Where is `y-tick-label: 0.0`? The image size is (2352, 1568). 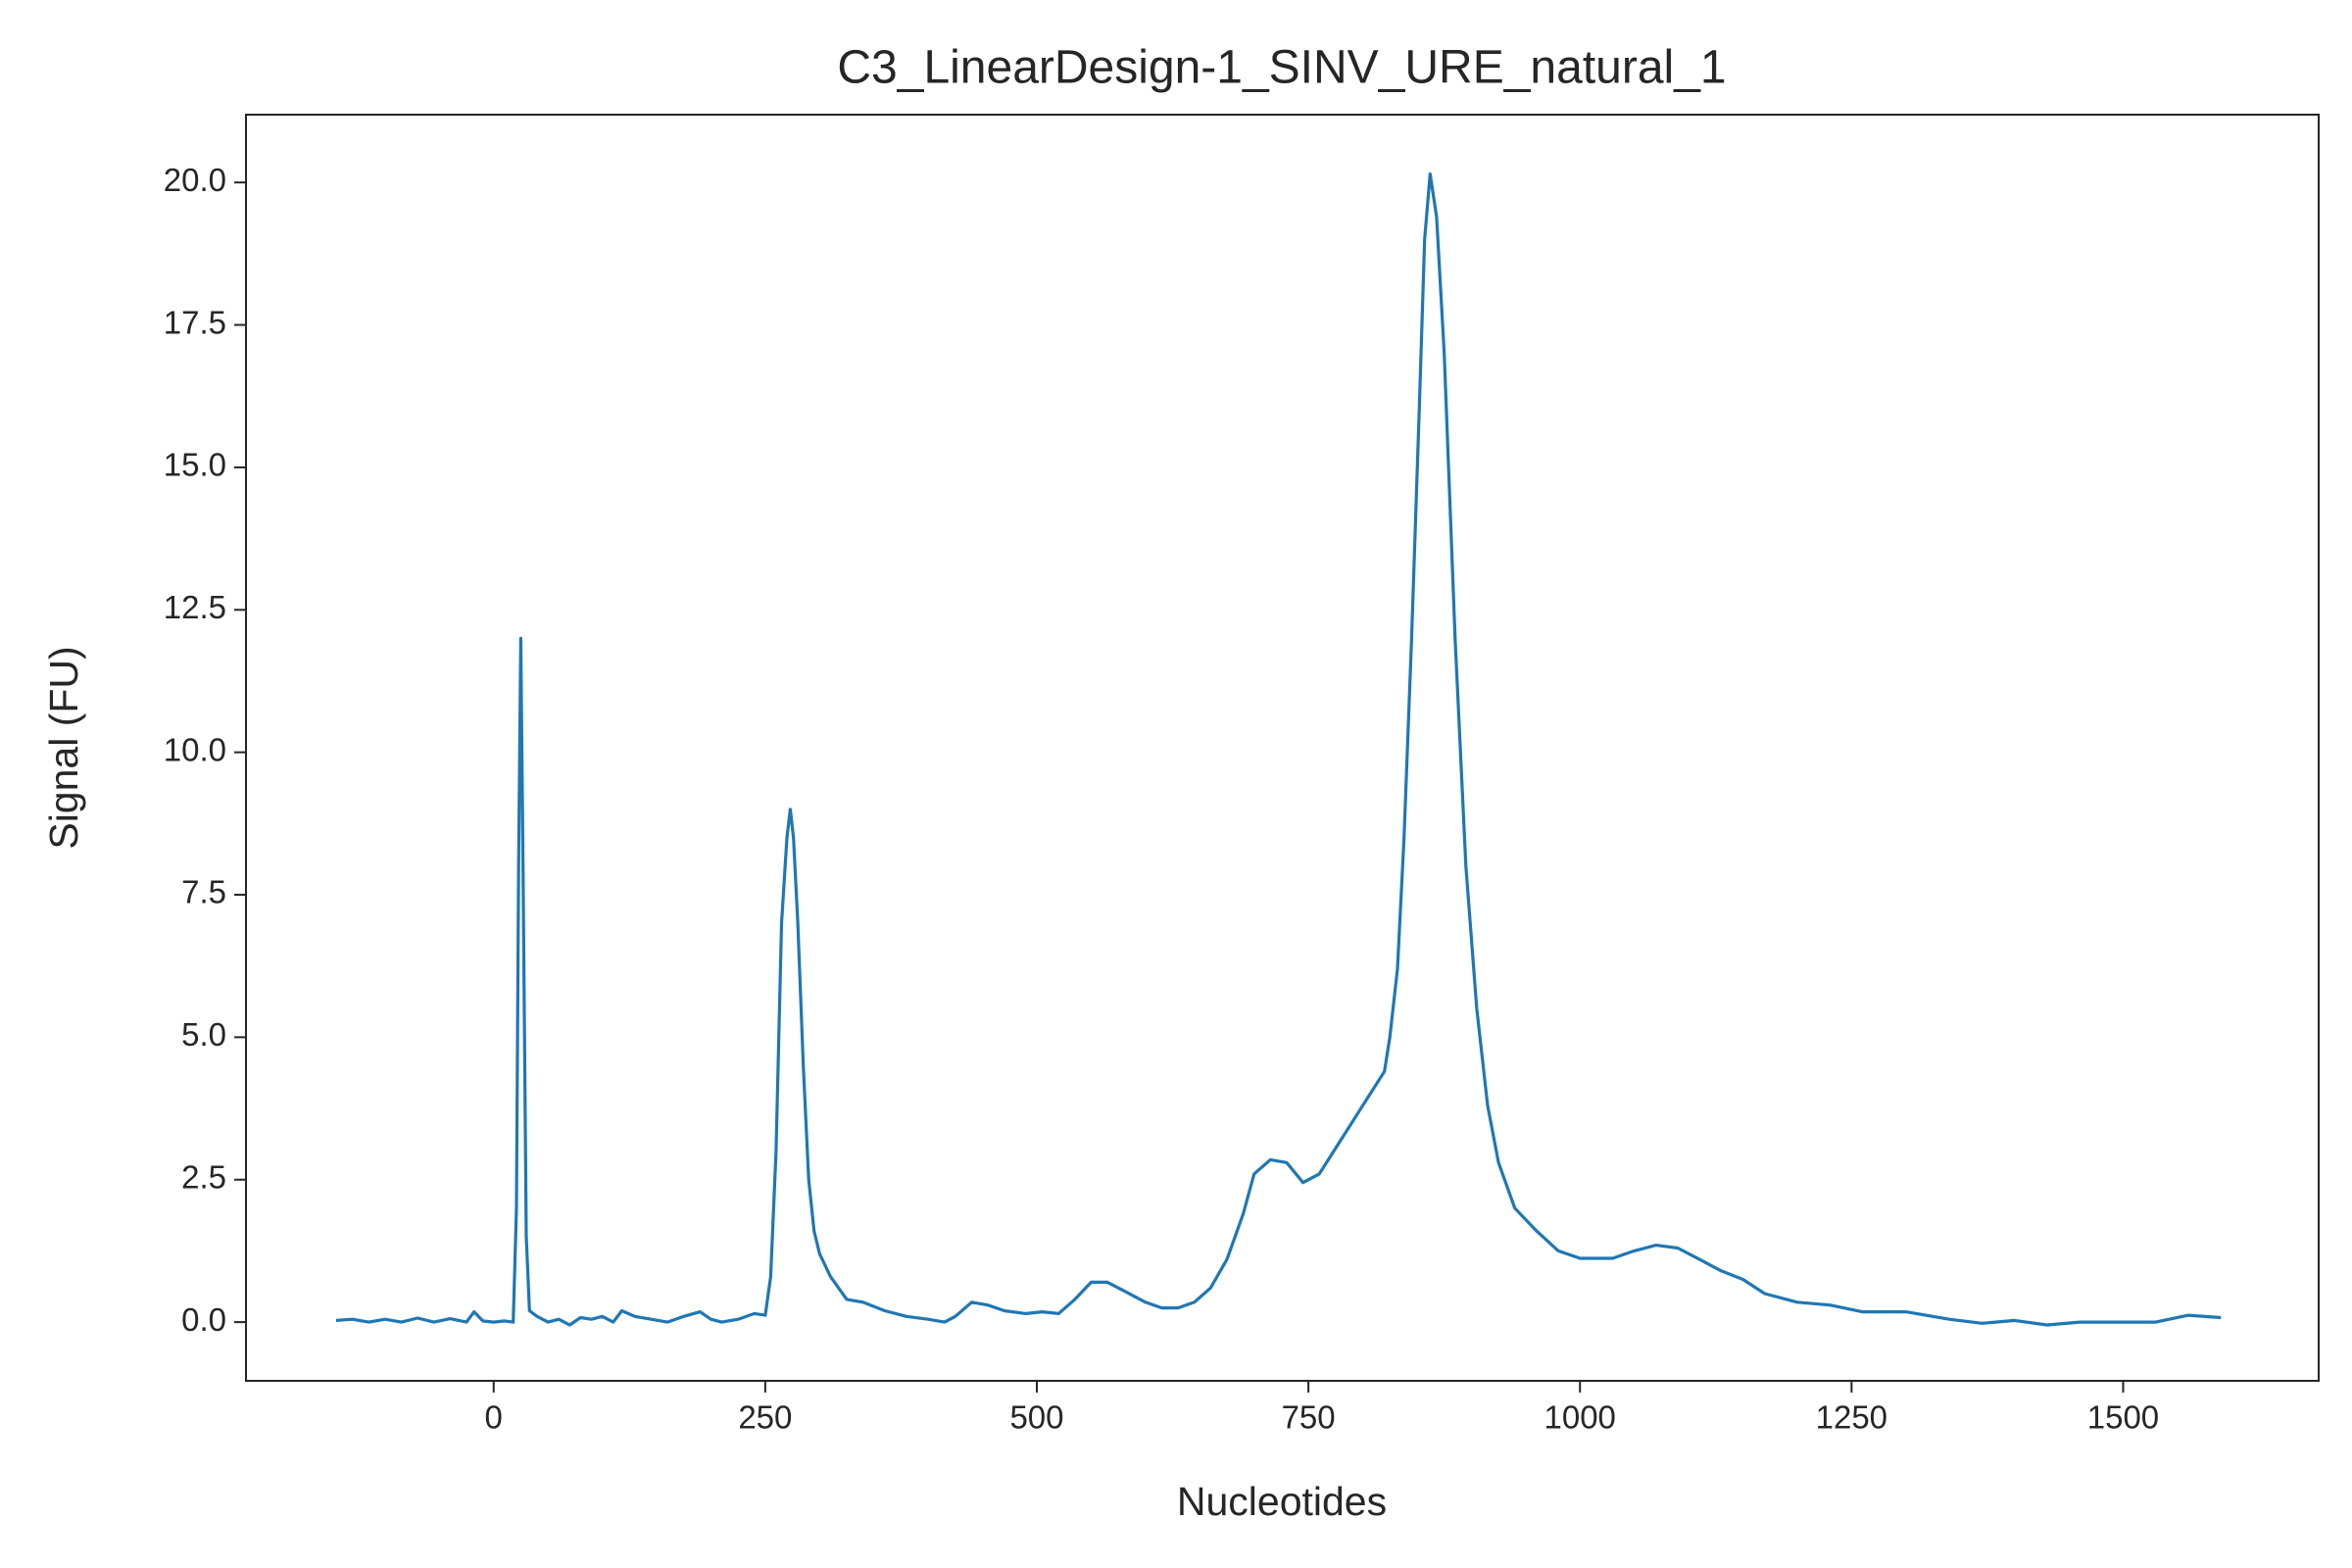
y-tick-label: 0.0 is located at coordinates (203, 1319).